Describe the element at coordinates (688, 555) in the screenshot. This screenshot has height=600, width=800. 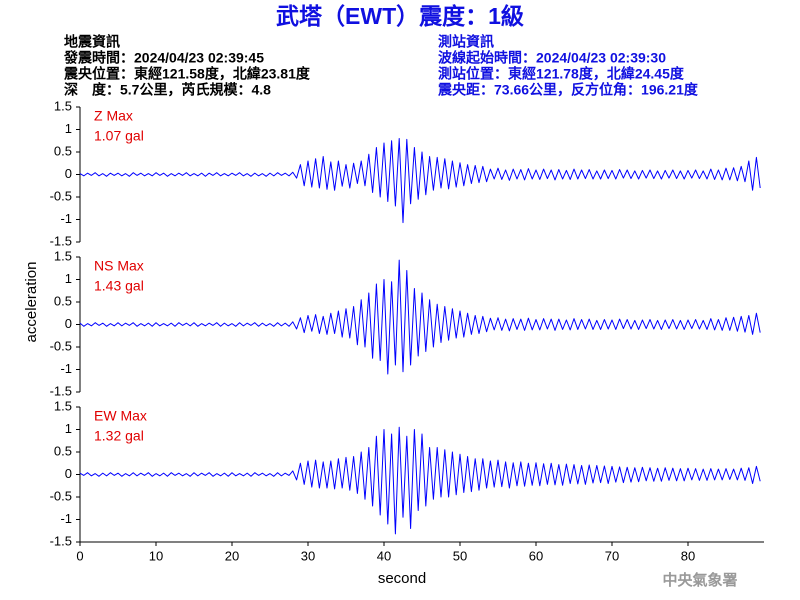
I see `x-tick-label: 80` at that location.